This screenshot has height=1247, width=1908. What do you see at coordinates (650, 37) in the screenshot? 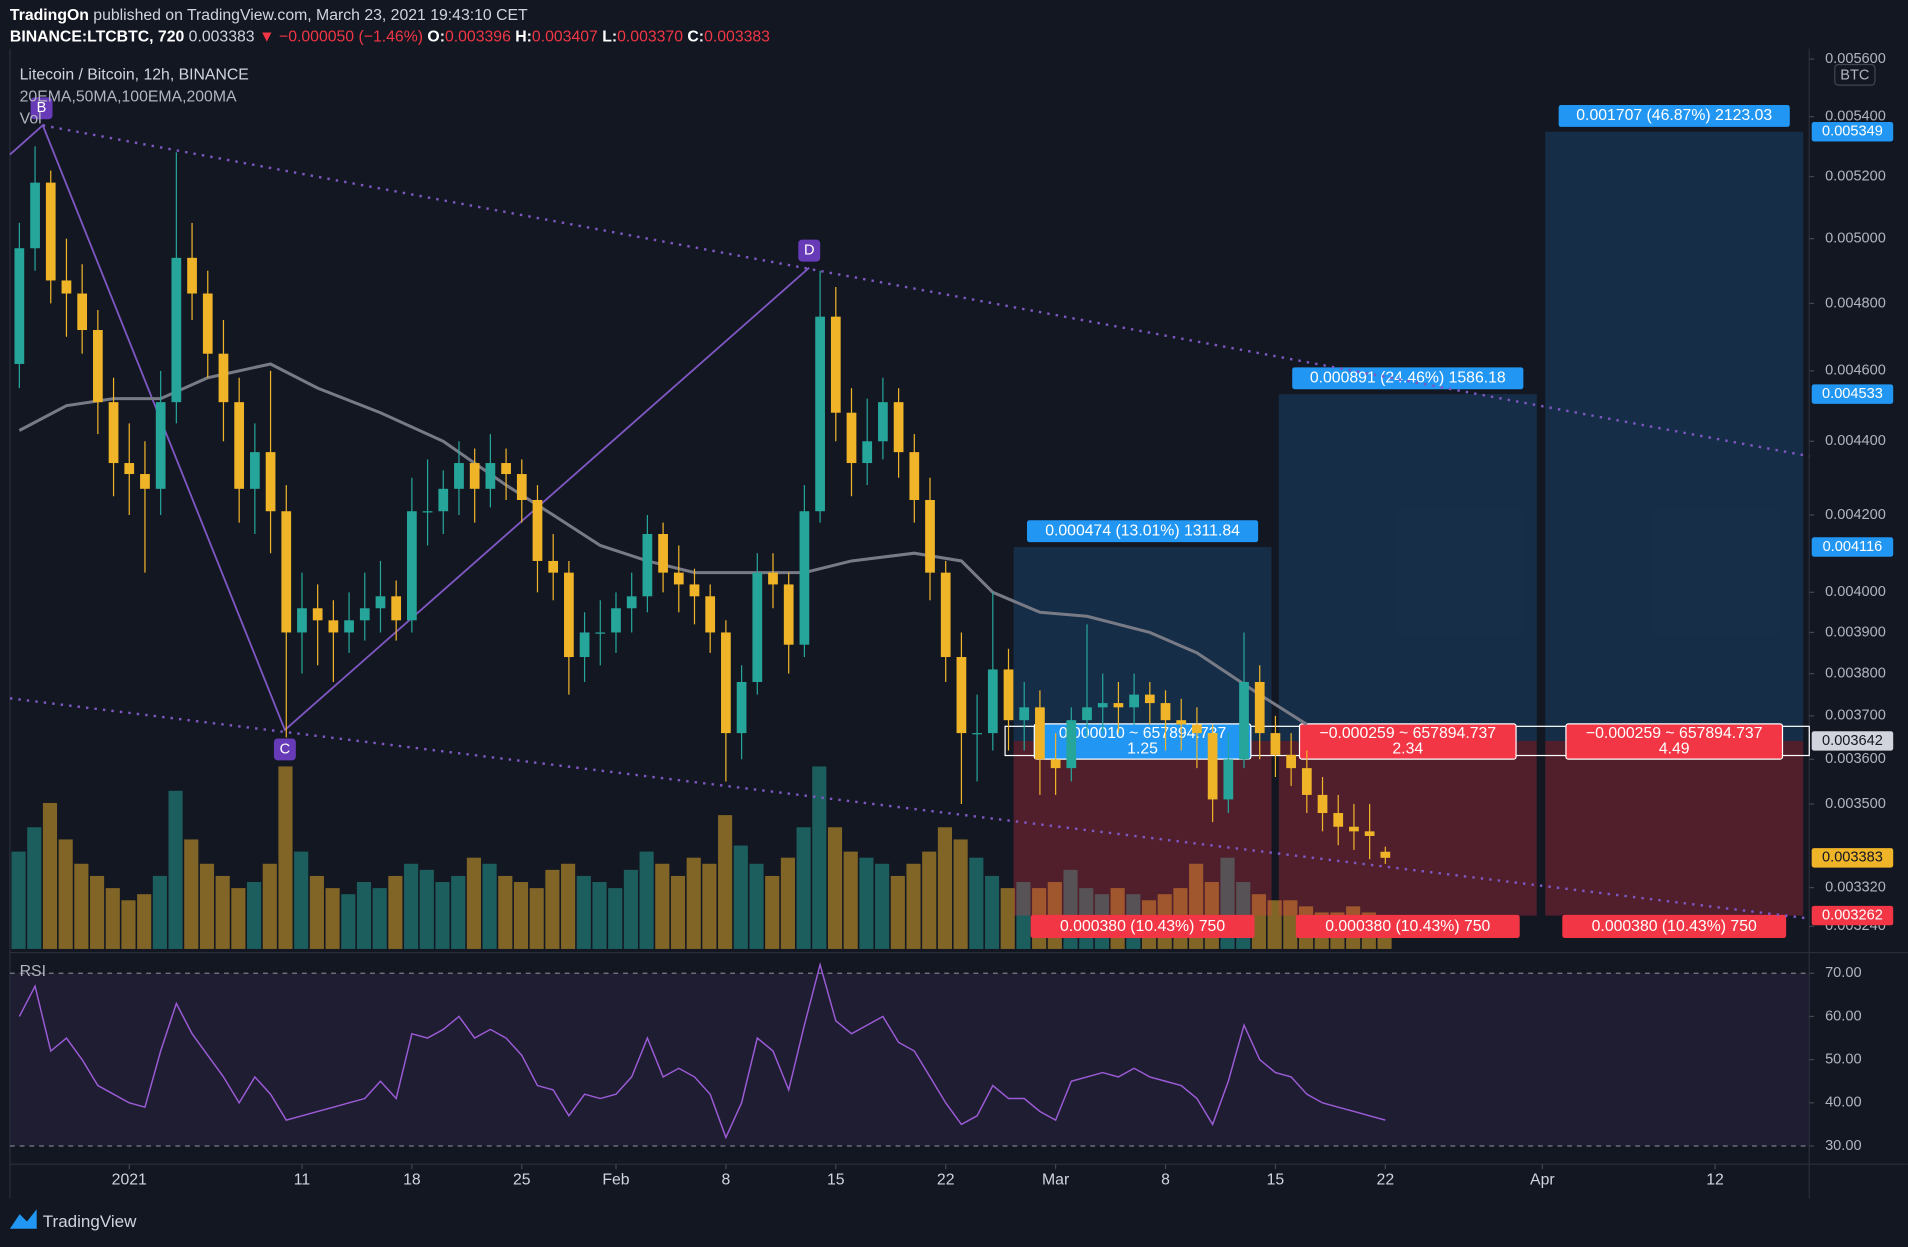
I see `low: 0.003370` at bounding box center [650, 37].